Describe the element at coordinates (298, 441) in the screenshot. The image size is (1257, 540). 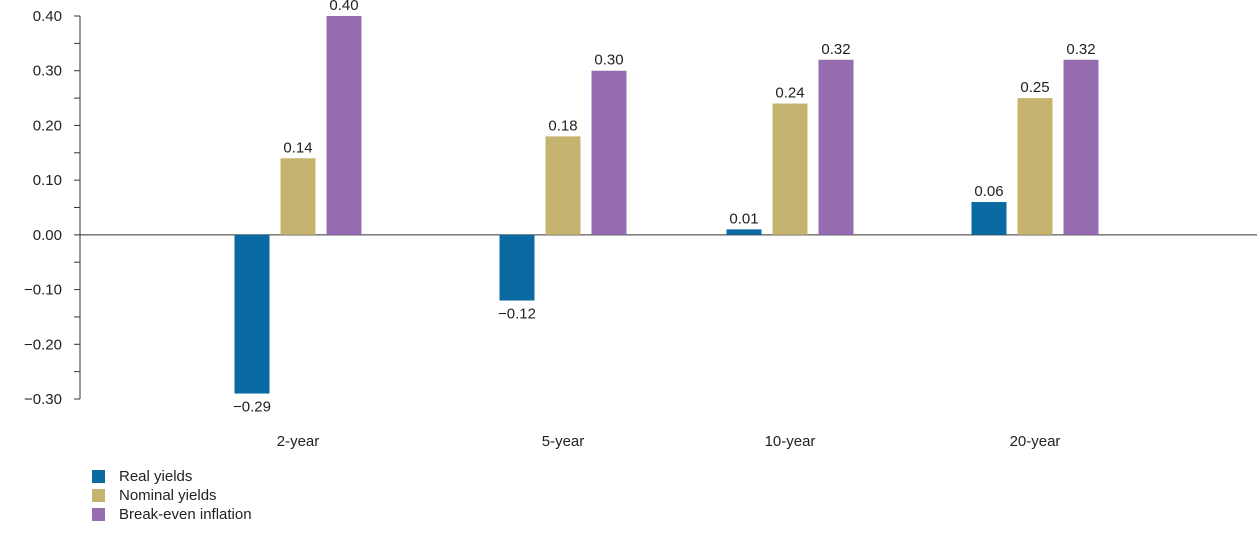
I see `x-tick-label: 2-year` at that location.